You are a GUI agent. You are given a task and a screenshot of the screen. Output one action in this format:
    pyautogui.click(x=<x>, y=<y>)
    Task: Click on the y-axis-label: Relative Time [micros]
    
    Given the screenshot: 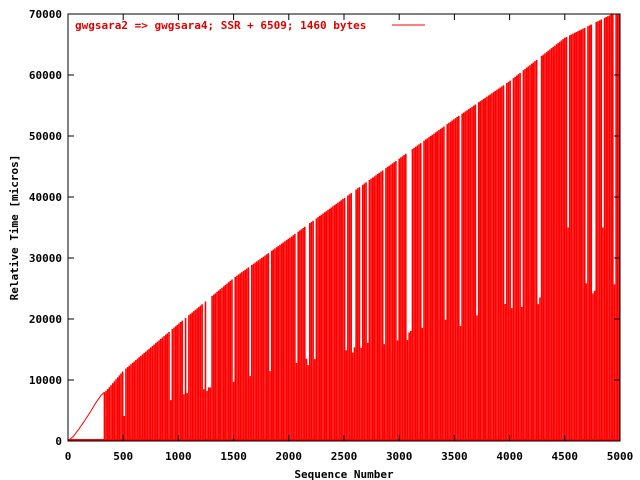 What is the action you would take?
    pyautogui.click(x=14, y=228)
    